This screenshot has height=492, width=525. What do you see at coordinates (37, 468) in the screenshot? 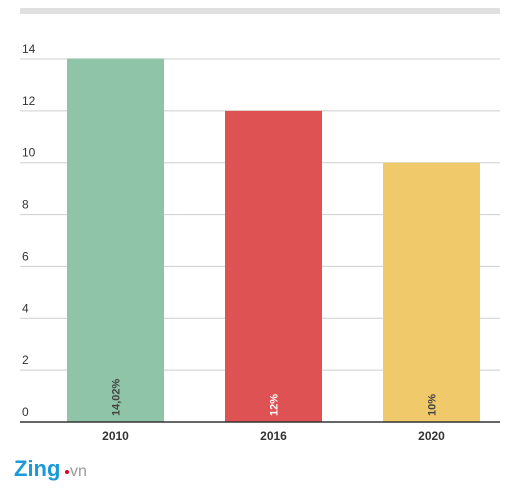
I see `logo-brand: Zing` at bounding box center [37, 468].